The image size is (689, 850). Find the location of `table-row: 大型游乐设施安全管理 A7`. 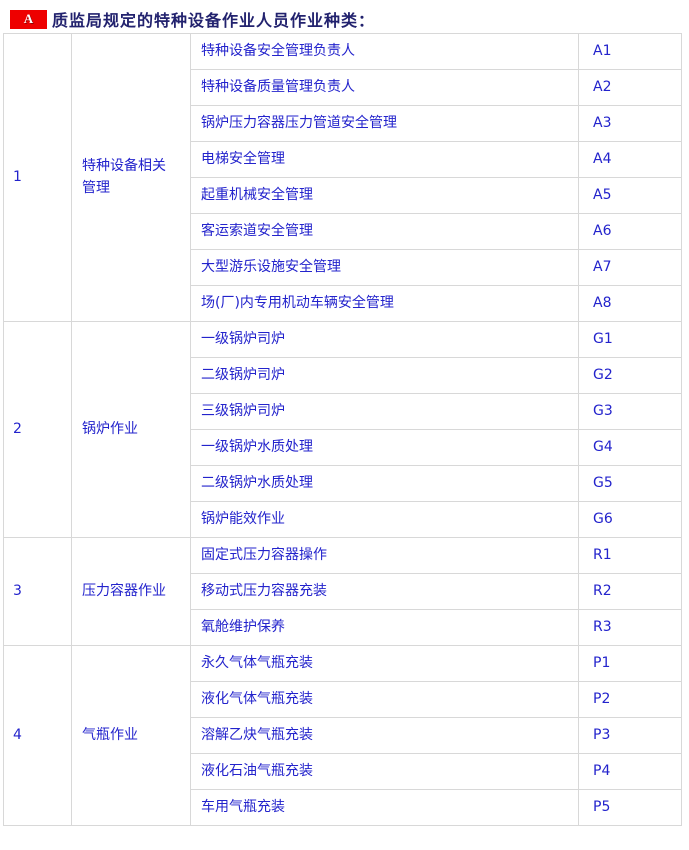

table-row: 大型游乐设施安全管理 A7 is located at coordinates (343, 267).